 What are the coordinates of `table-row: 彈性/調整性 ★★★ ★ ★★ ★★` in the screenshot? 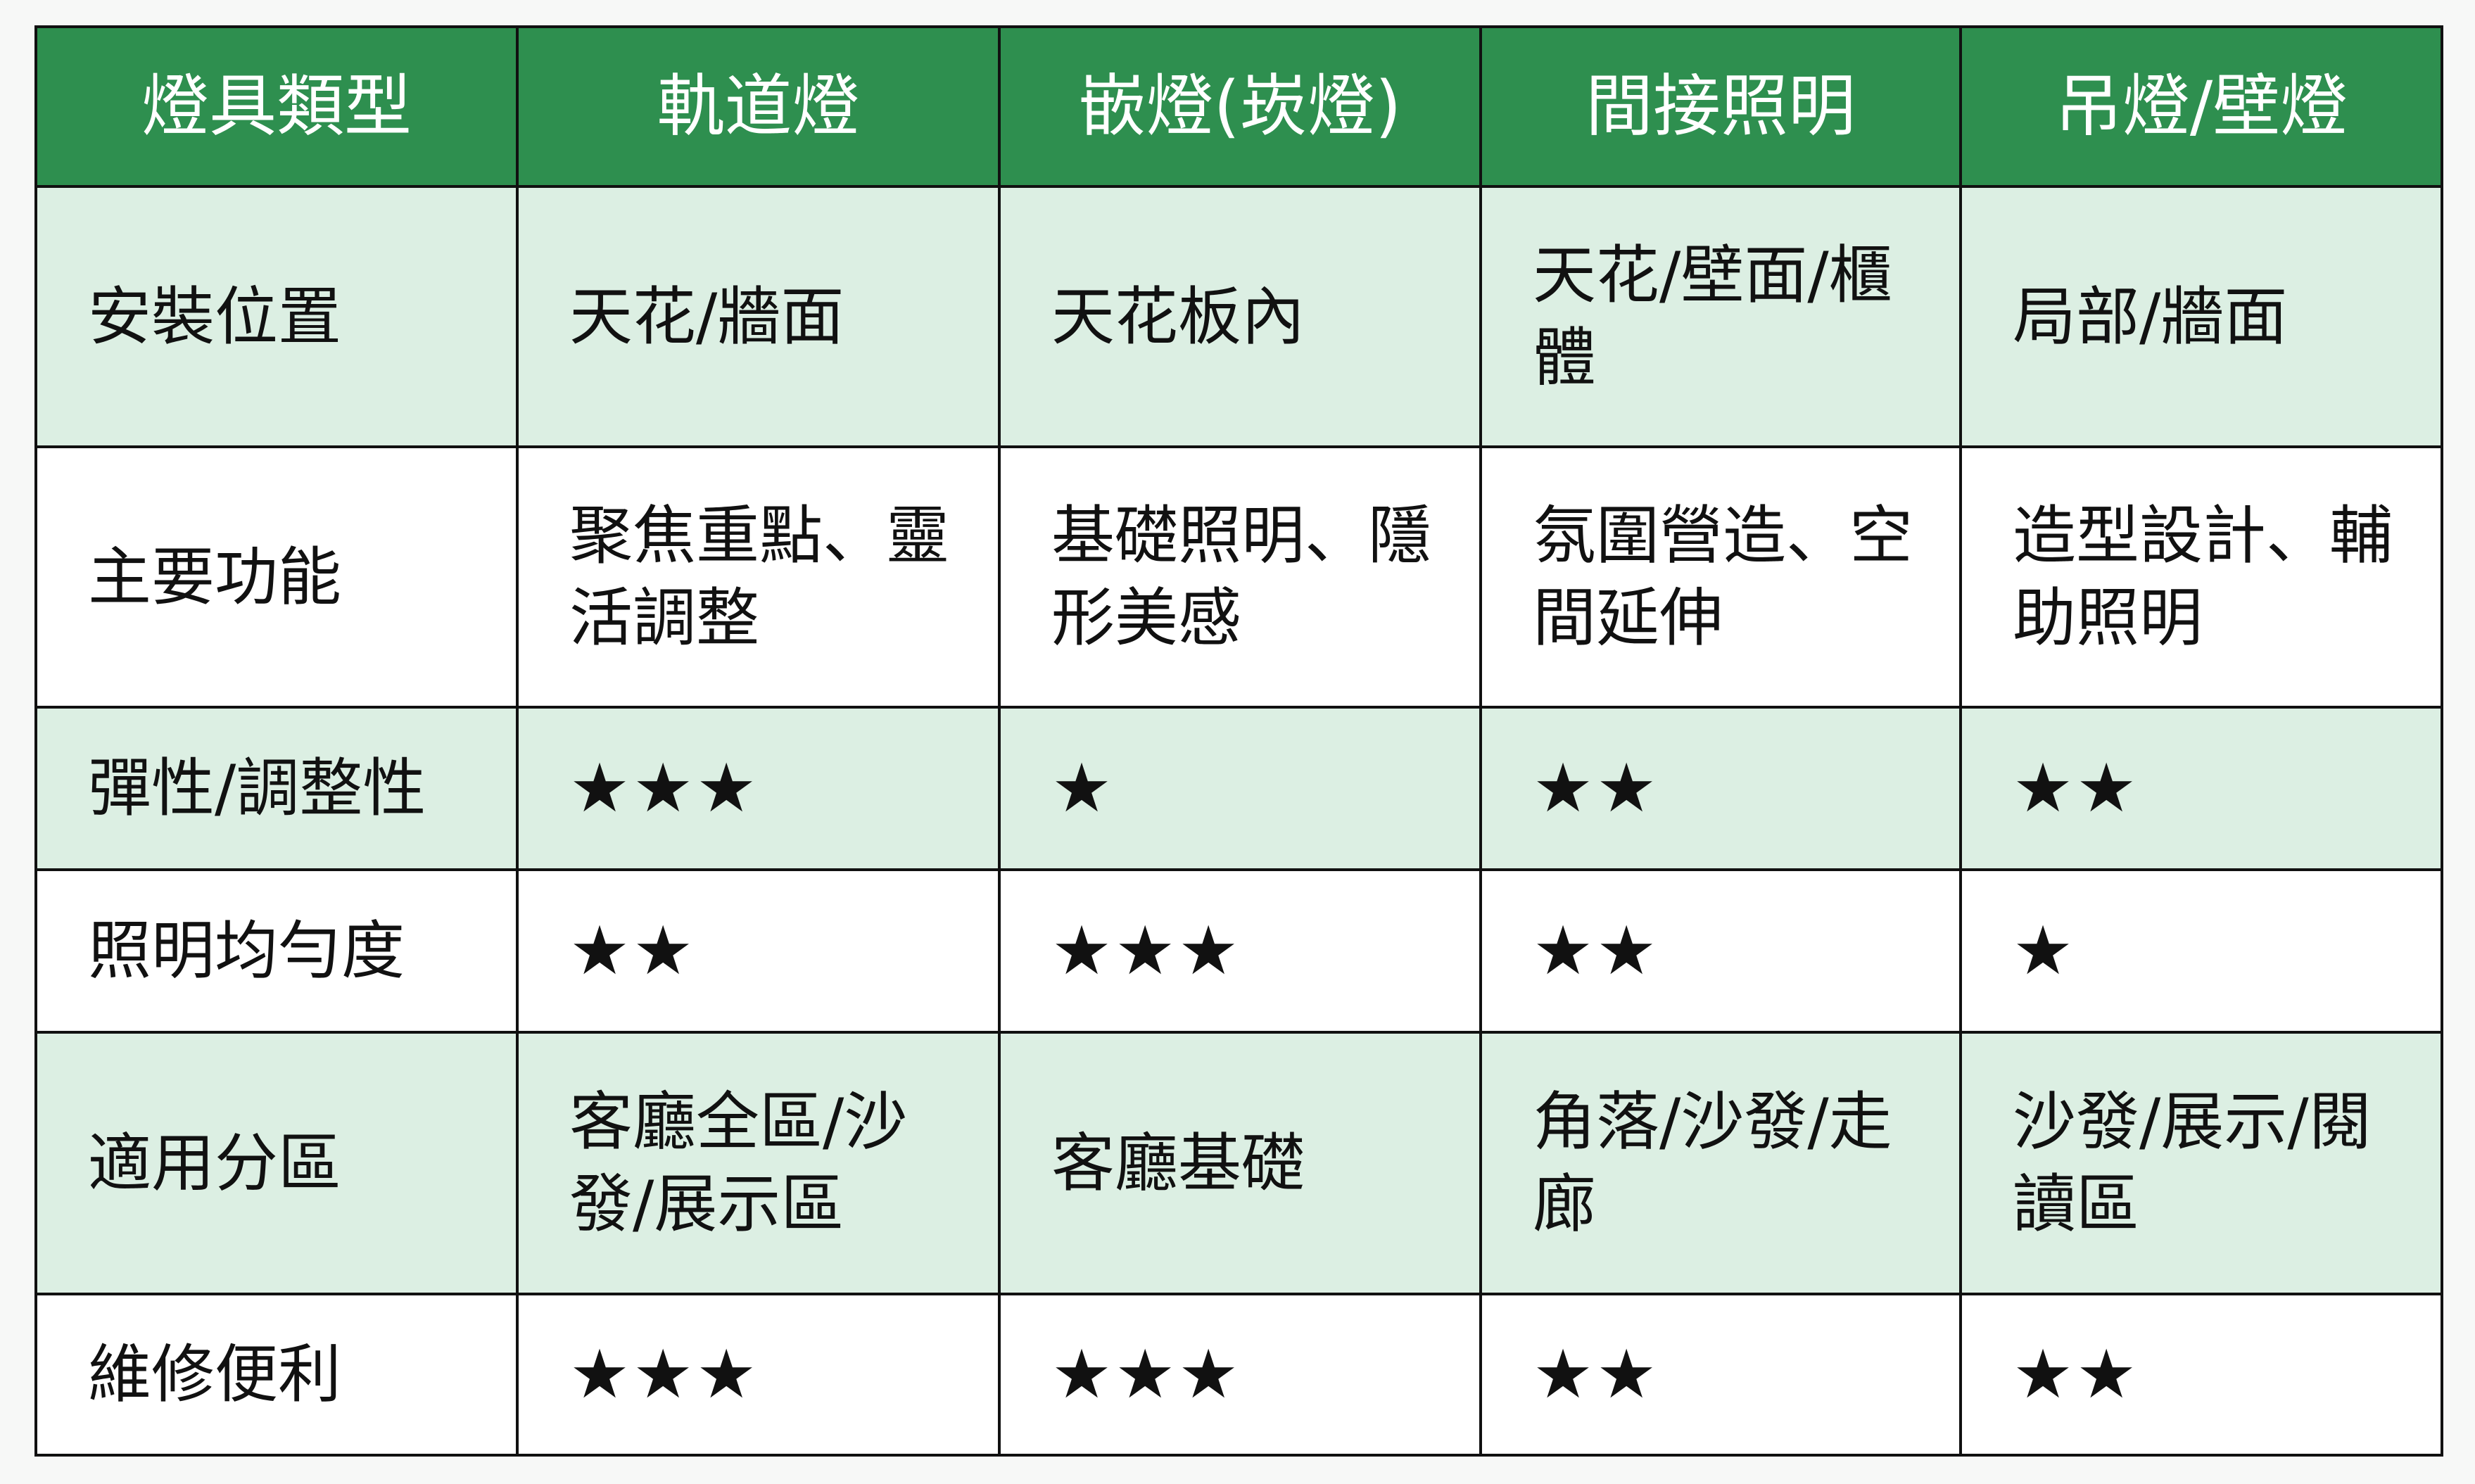 It's located at (1238, 788).